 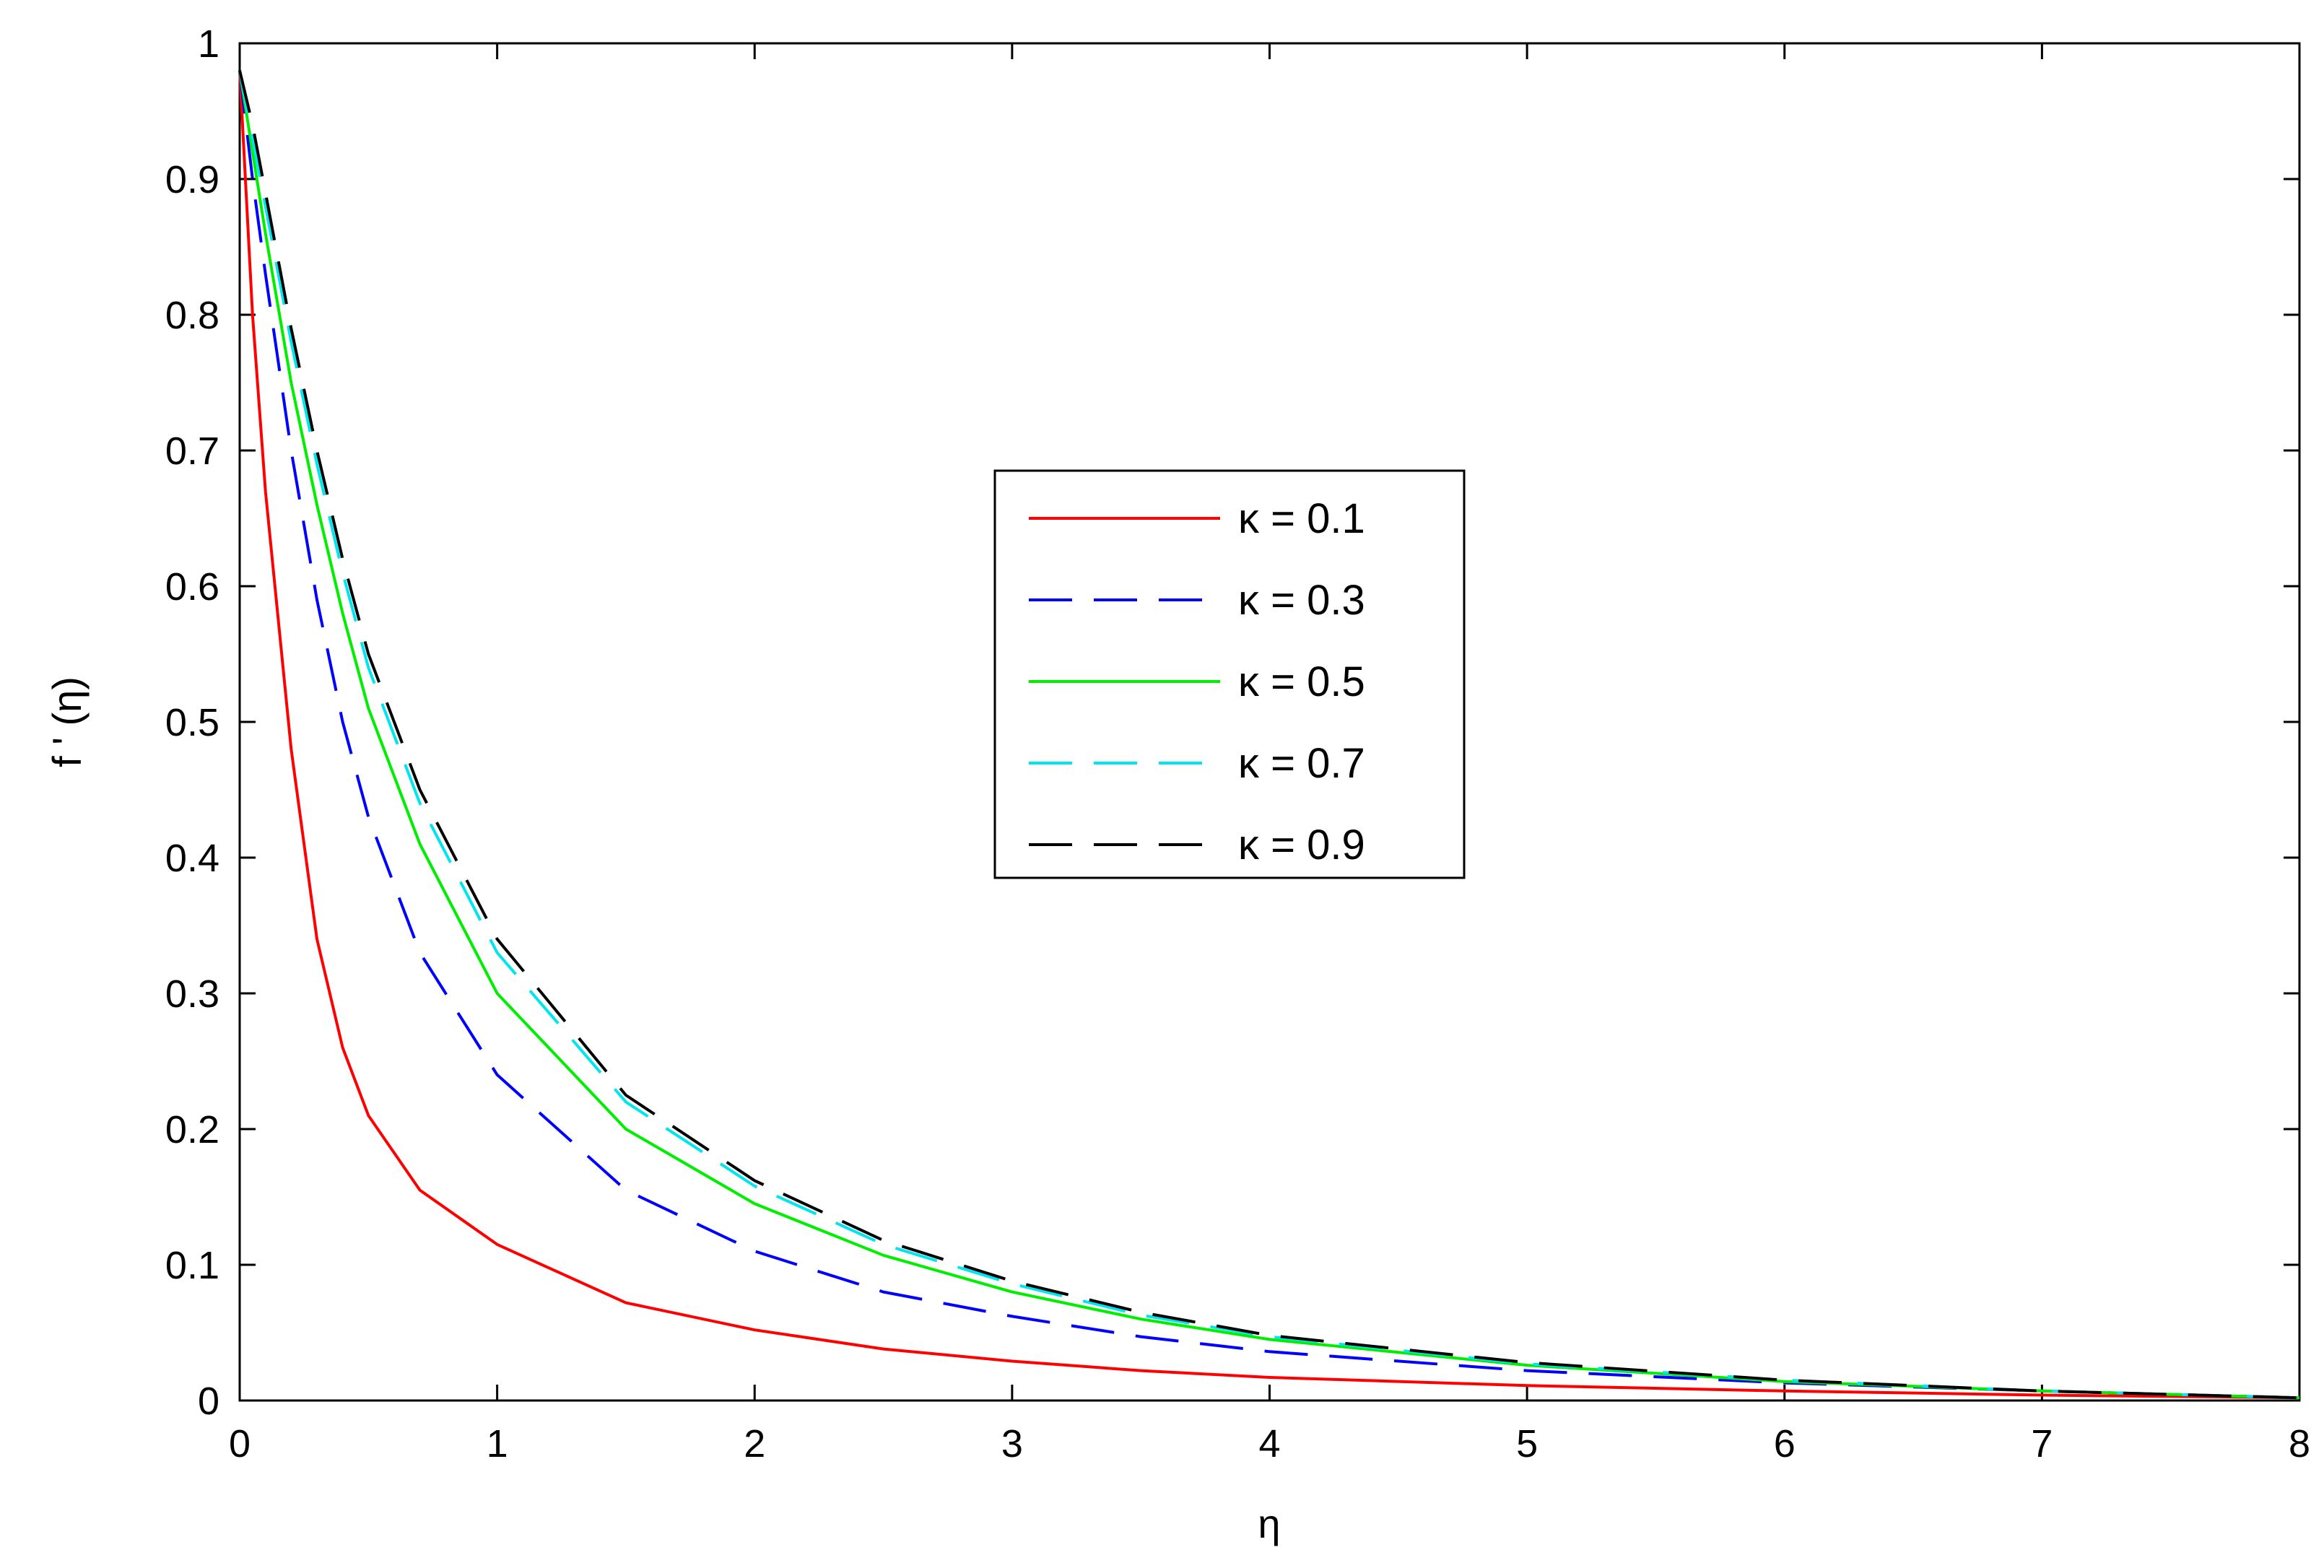 What do you see at coordinates (192, 994) in the screenshot?
I see `y-tick-label: 0.3` at bounding box center [192, 994].